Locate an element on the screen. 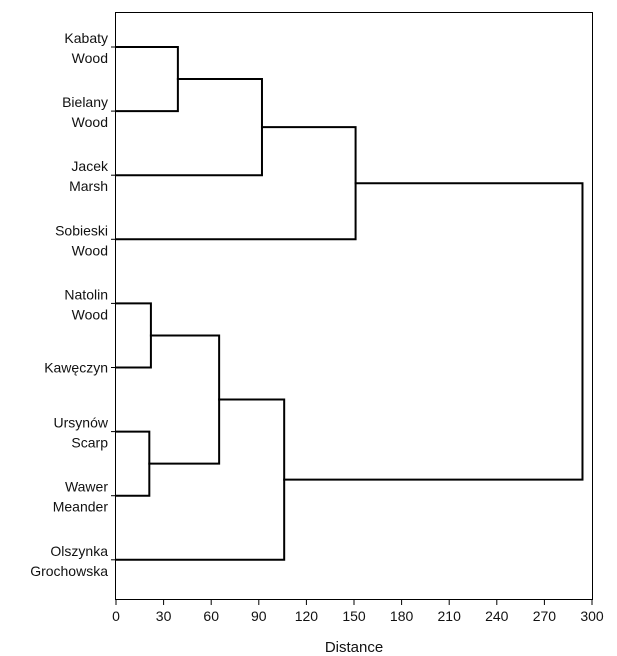 The image size is (617, 656). leaf-label-line: Grochowska is located at coordinates (69, 571).